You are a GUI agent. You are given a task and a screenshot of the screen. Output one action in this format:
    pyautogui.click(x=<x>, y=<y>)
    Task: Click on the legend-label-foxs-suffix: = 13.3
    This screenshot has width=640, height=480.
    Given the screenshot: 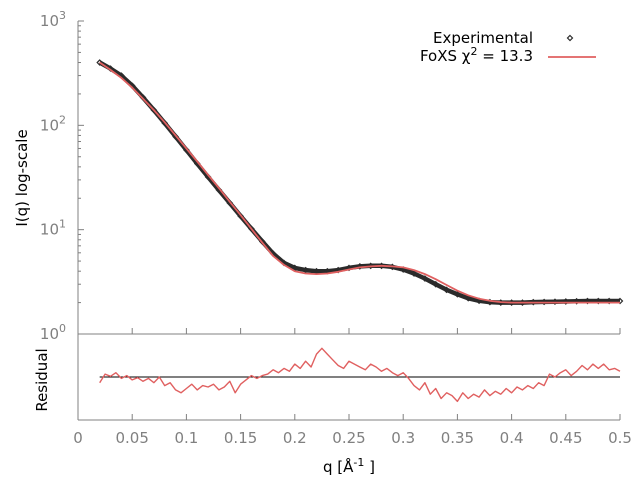 What is the action you would take?
    pyautogui.click(x=505, y=56)
    